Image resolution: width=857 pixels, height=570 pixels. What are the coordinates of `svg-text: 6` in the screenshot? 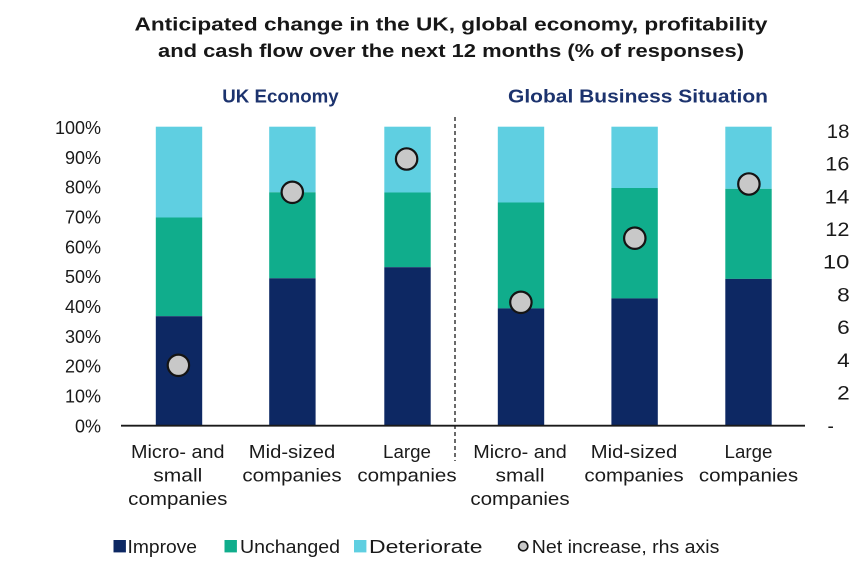 It's located at (843, 328).